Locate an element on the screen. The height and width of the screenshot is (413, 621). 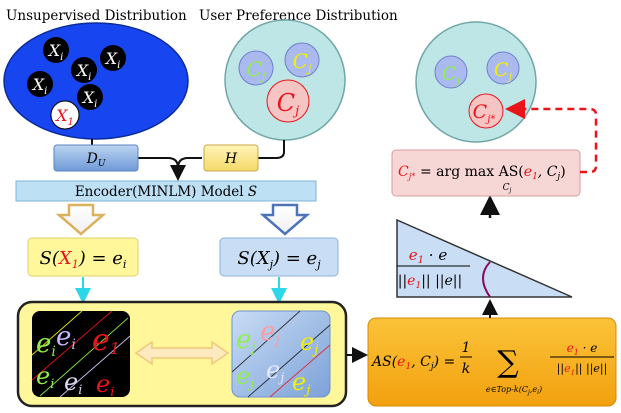
unsupervised-distribution: Xi Xi Xi Xi Xi X1 is located at coordinates (96, 81).